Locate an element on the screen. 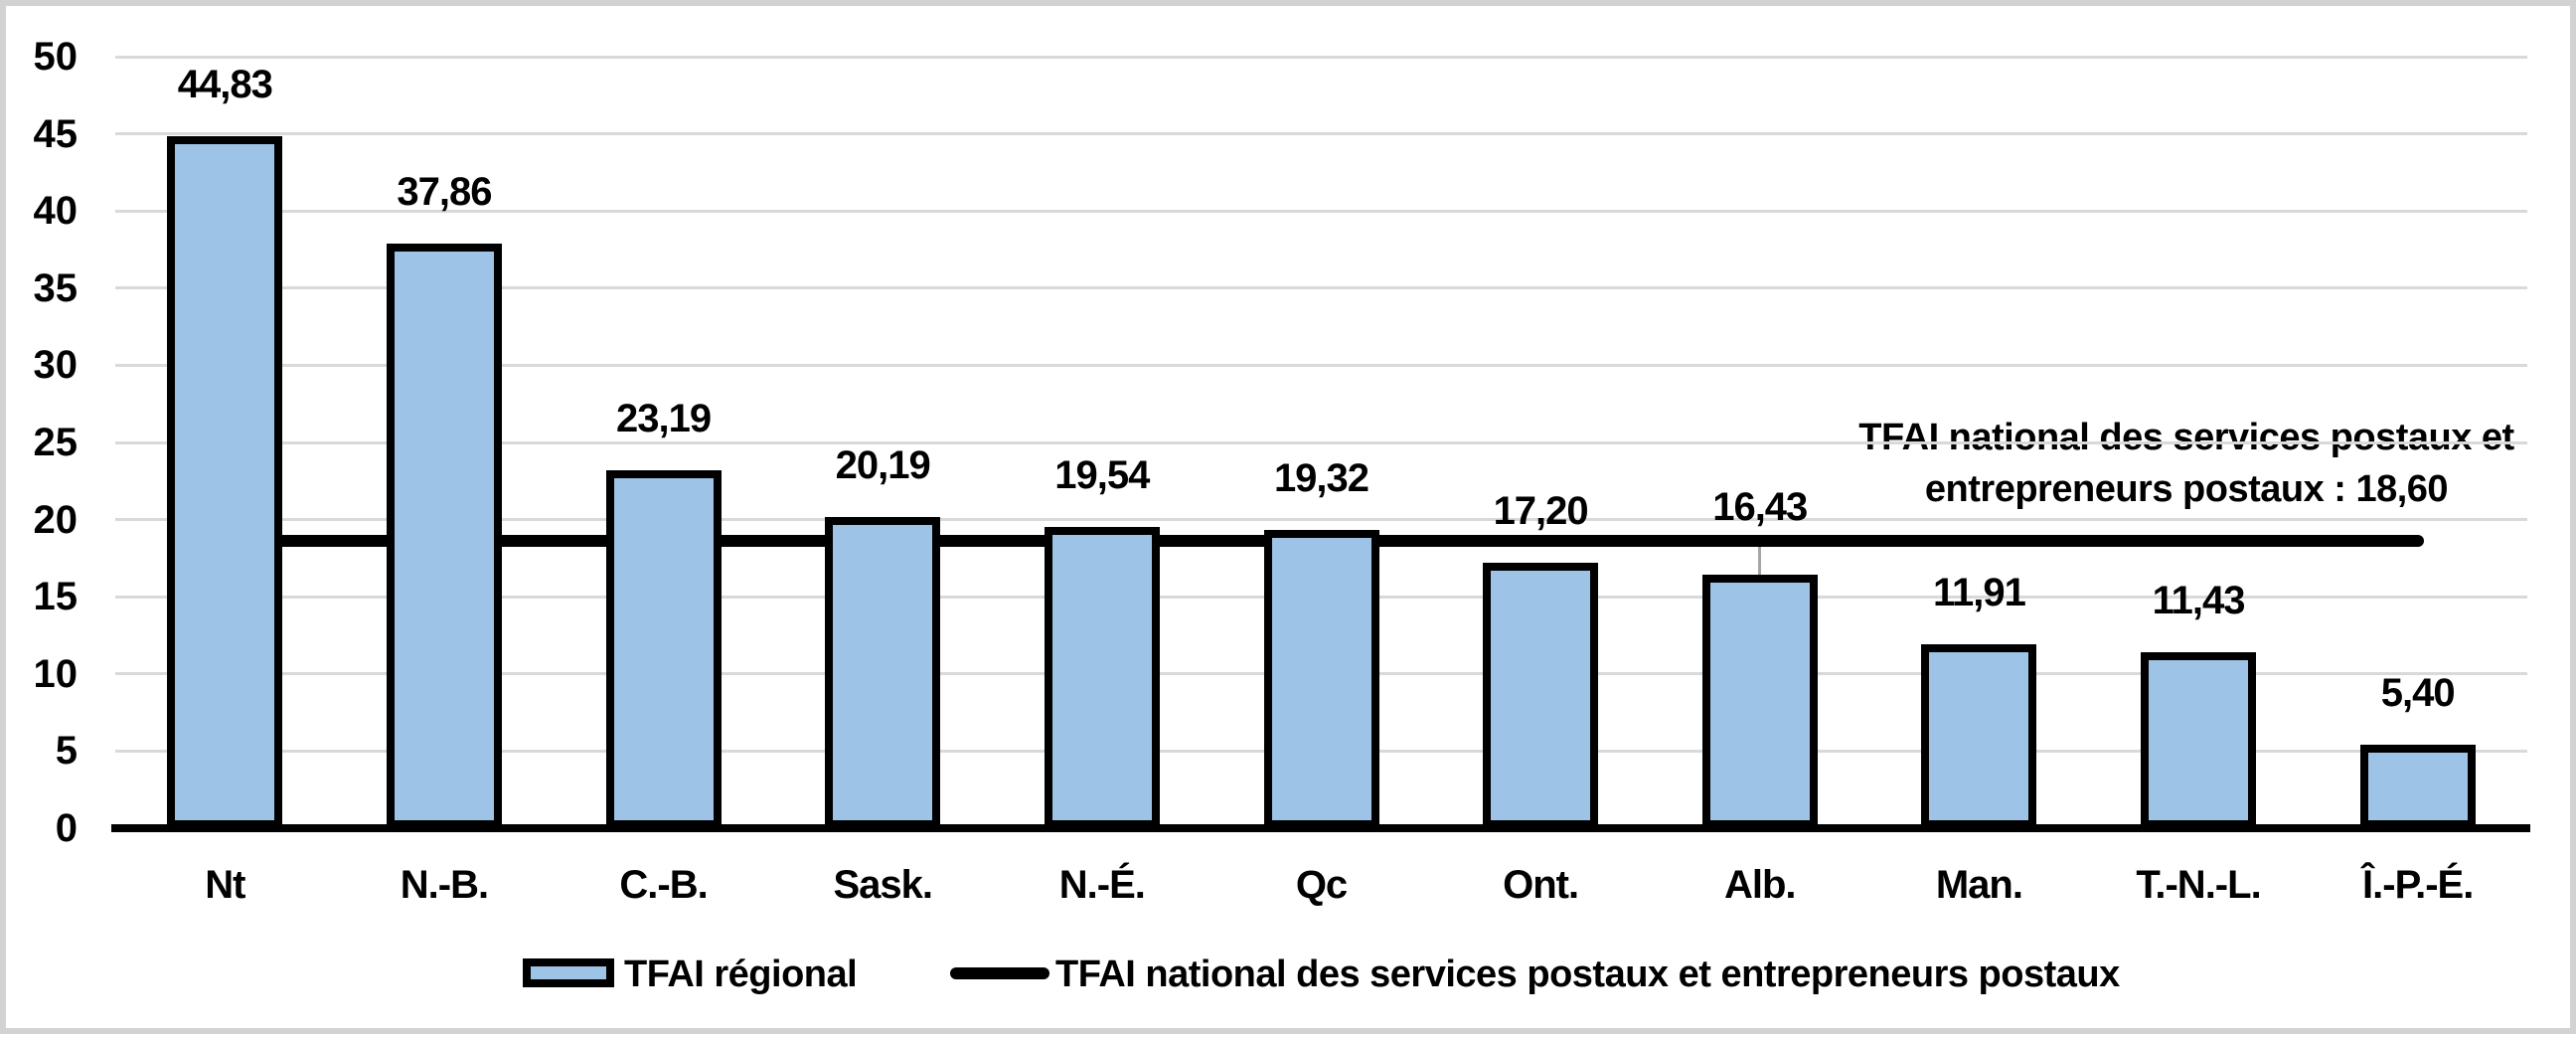  y-axis-label: 25 is located at coordinates (56, 442).